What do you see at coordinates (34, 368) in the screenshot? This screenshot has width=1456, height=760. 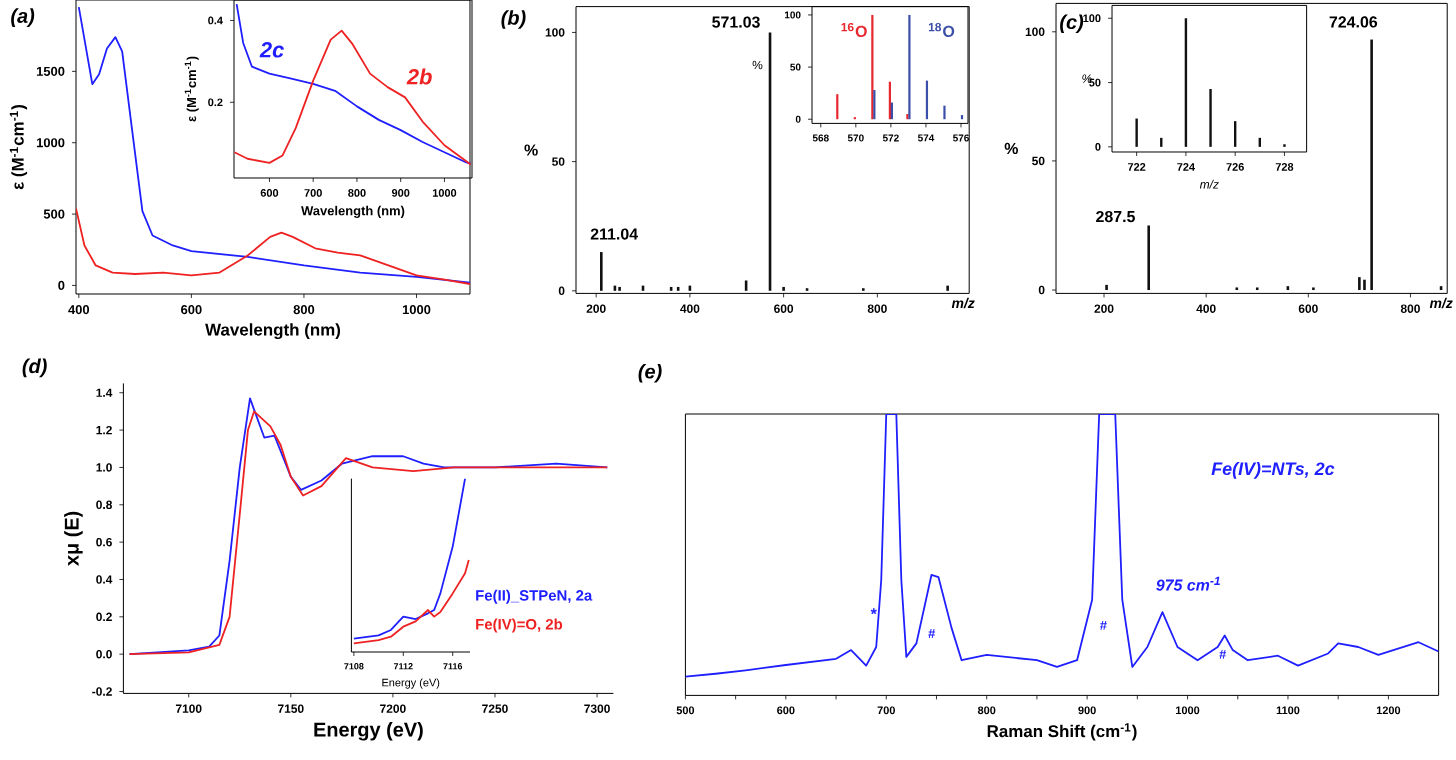 I see `text: (d)` at bounding box center [34, 368].